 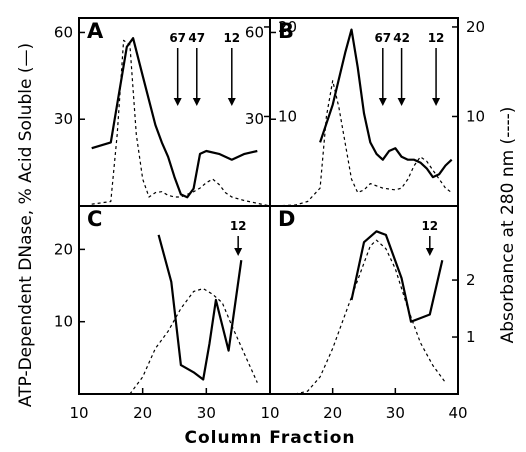 What do you see at coordinates (457, 413) in the screenshot?
I see `x-tick-label: 40` at bounding box center [457, 413].